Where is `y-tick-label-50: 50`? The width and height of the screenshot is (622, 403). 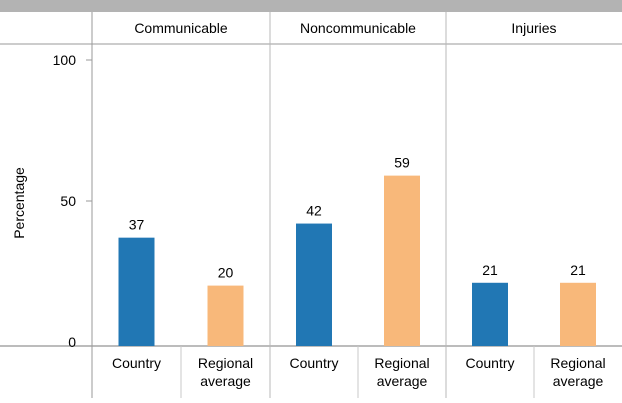 y-tick-label-50: 50 is located at coordinates (68, 201).